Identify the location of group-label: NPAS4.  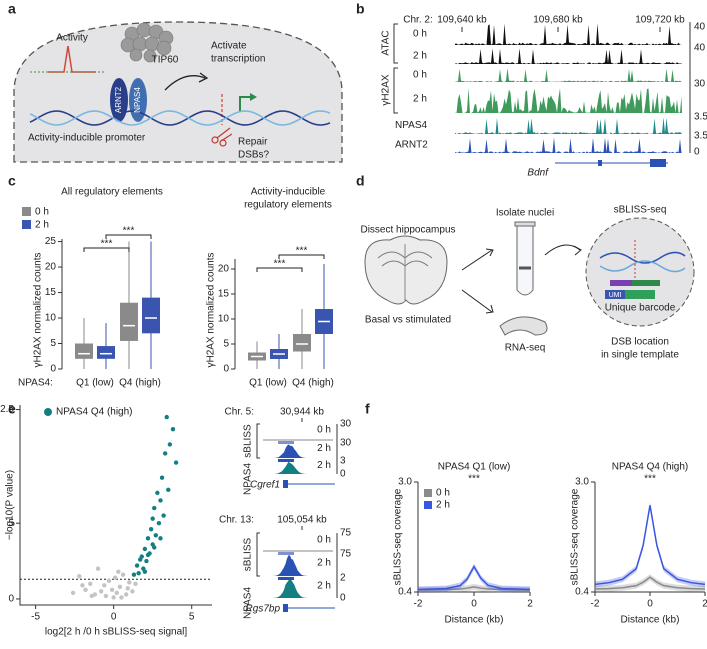
(248, 603).